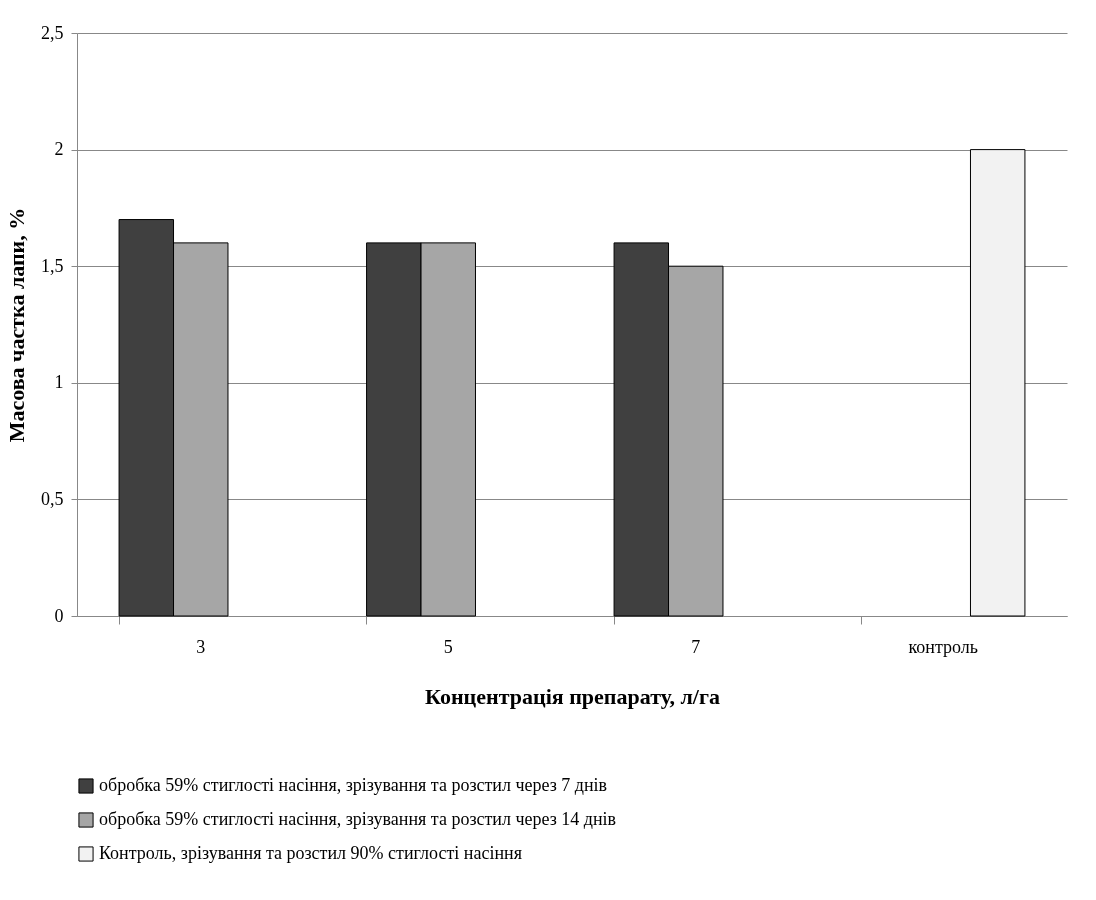 Image resolution: width=1096 pixels, height=900 pixels. What do you see at coordinates (59, 149) in the screenshot?
I see `y-tick-label: 2` at bounding box center [59, 149].